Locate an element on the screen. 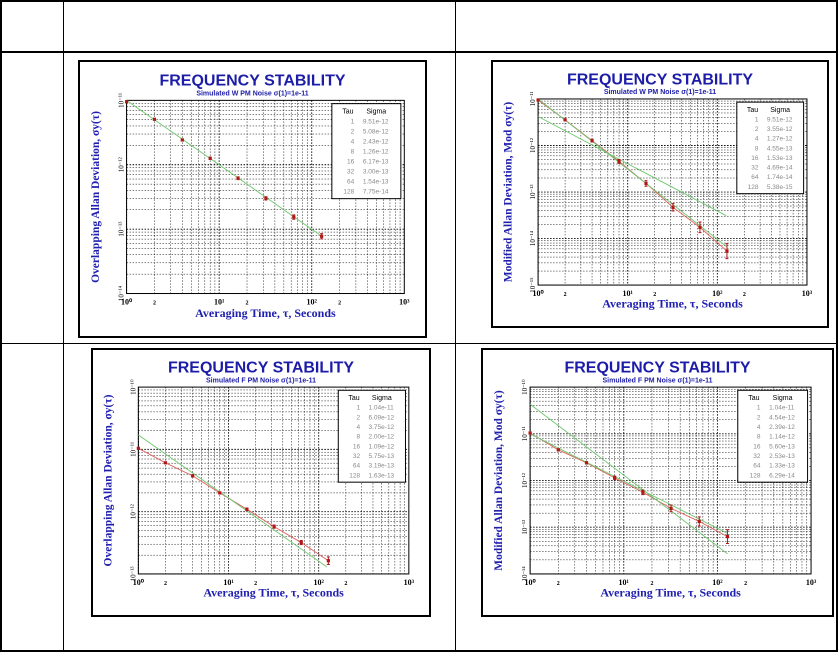 This screenshot has height=652, width=838. x-tick-label: 10¹ is located at coordinates (628, 293).